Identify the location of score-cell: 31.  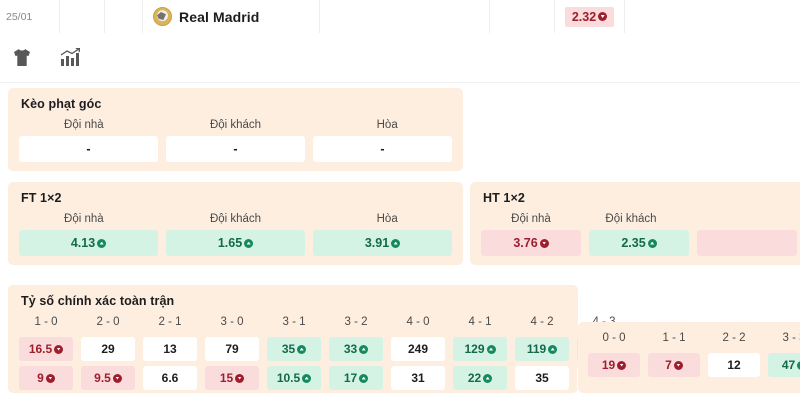
(418, 378).